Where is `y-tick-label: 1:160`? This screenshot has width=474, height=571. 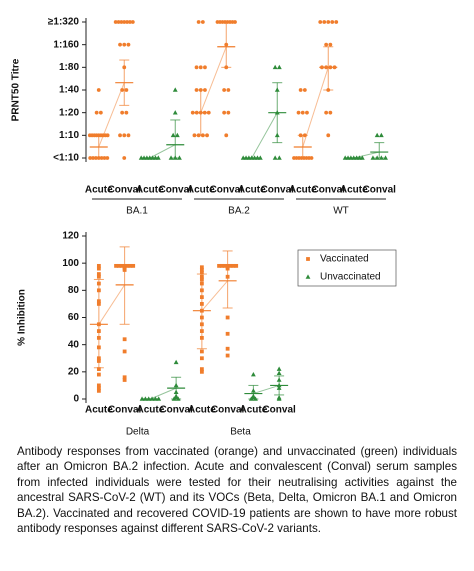 y-tick-label: 1:160 is located at coordinates (66, 44).